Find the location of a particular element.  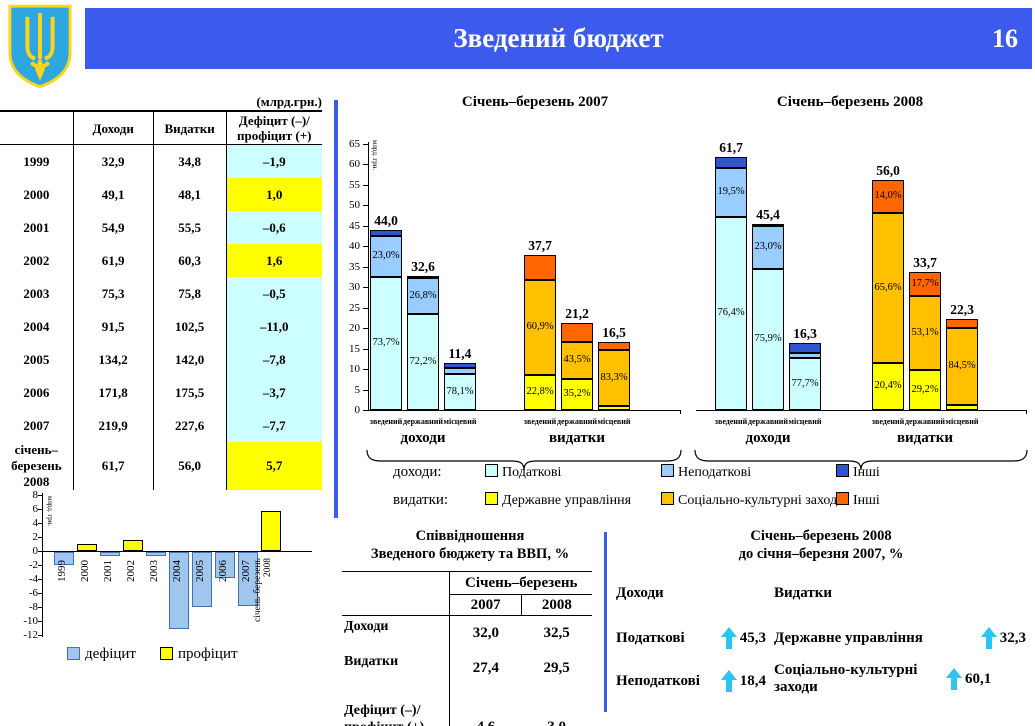

y-tick-label: 5 is located at coordinates (357, 389).